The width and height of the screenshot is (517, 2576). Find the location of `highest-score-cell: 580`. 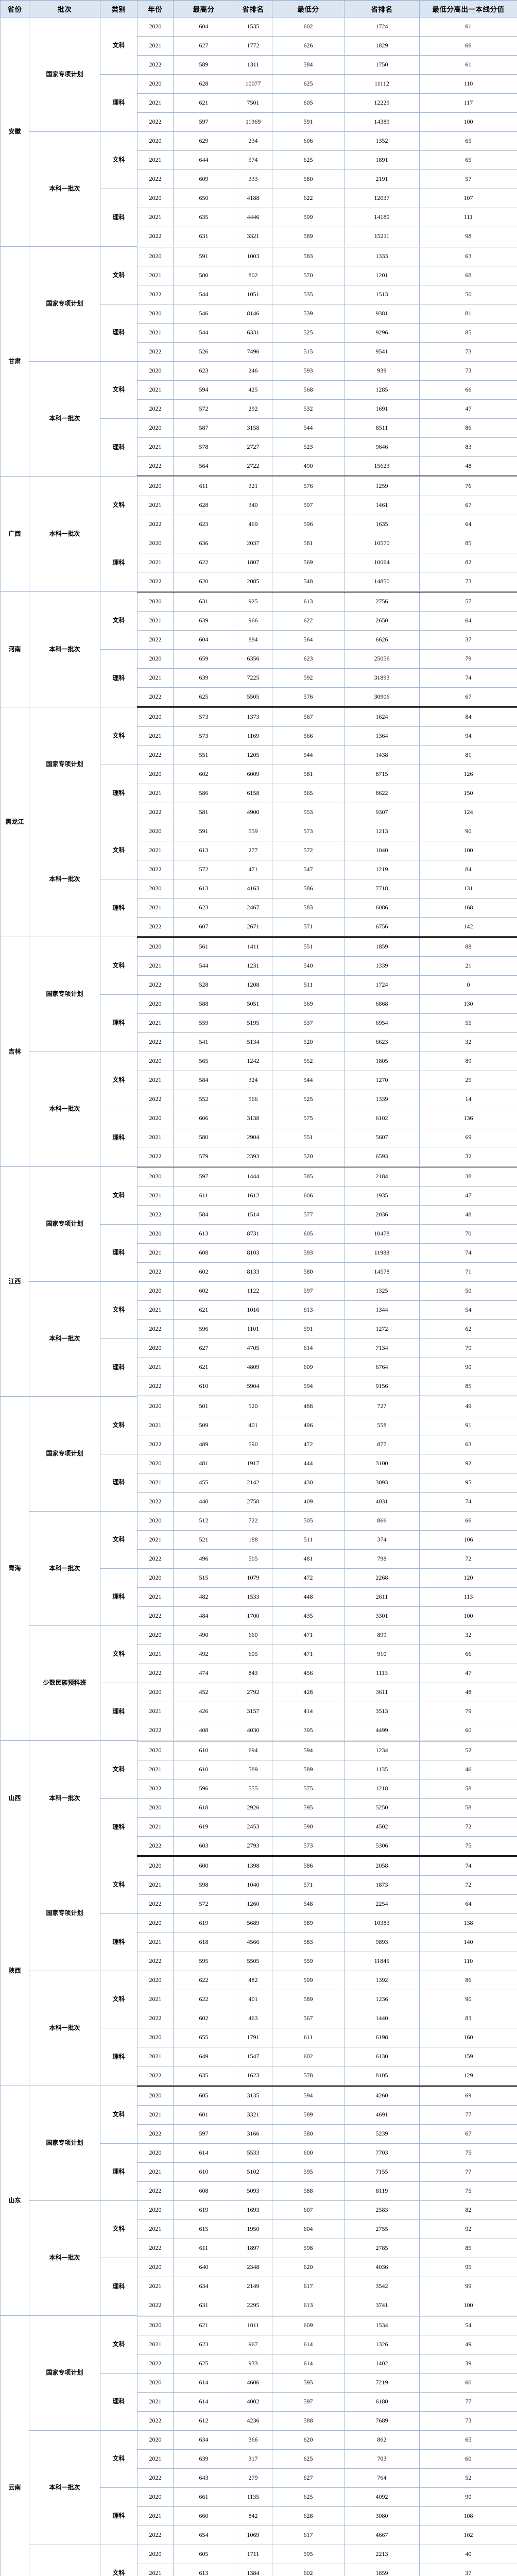

highest-score-cell: 580 is located at coordinates (203, 275).